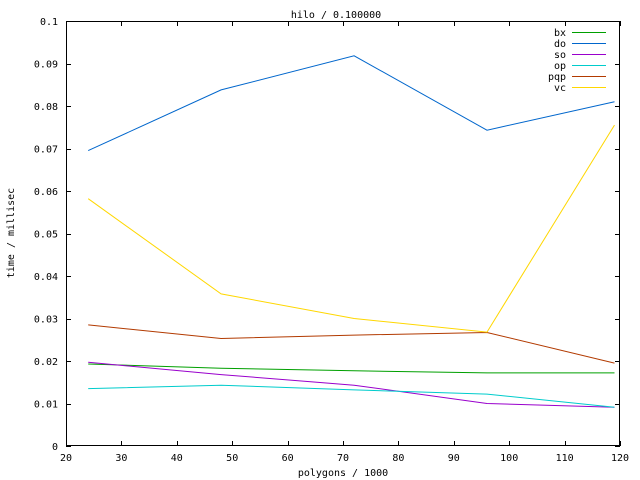  I want to click on x-tick-label: 70, so click(343, 458).